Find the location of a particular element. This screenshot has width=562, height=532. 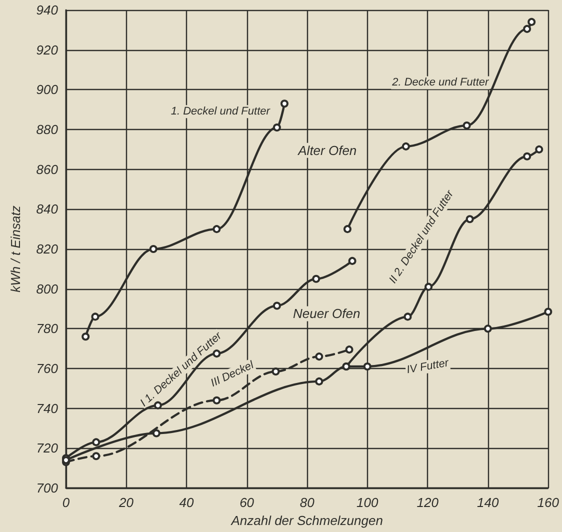

x-tick-label: 20 is located at coordinates (126, 502).